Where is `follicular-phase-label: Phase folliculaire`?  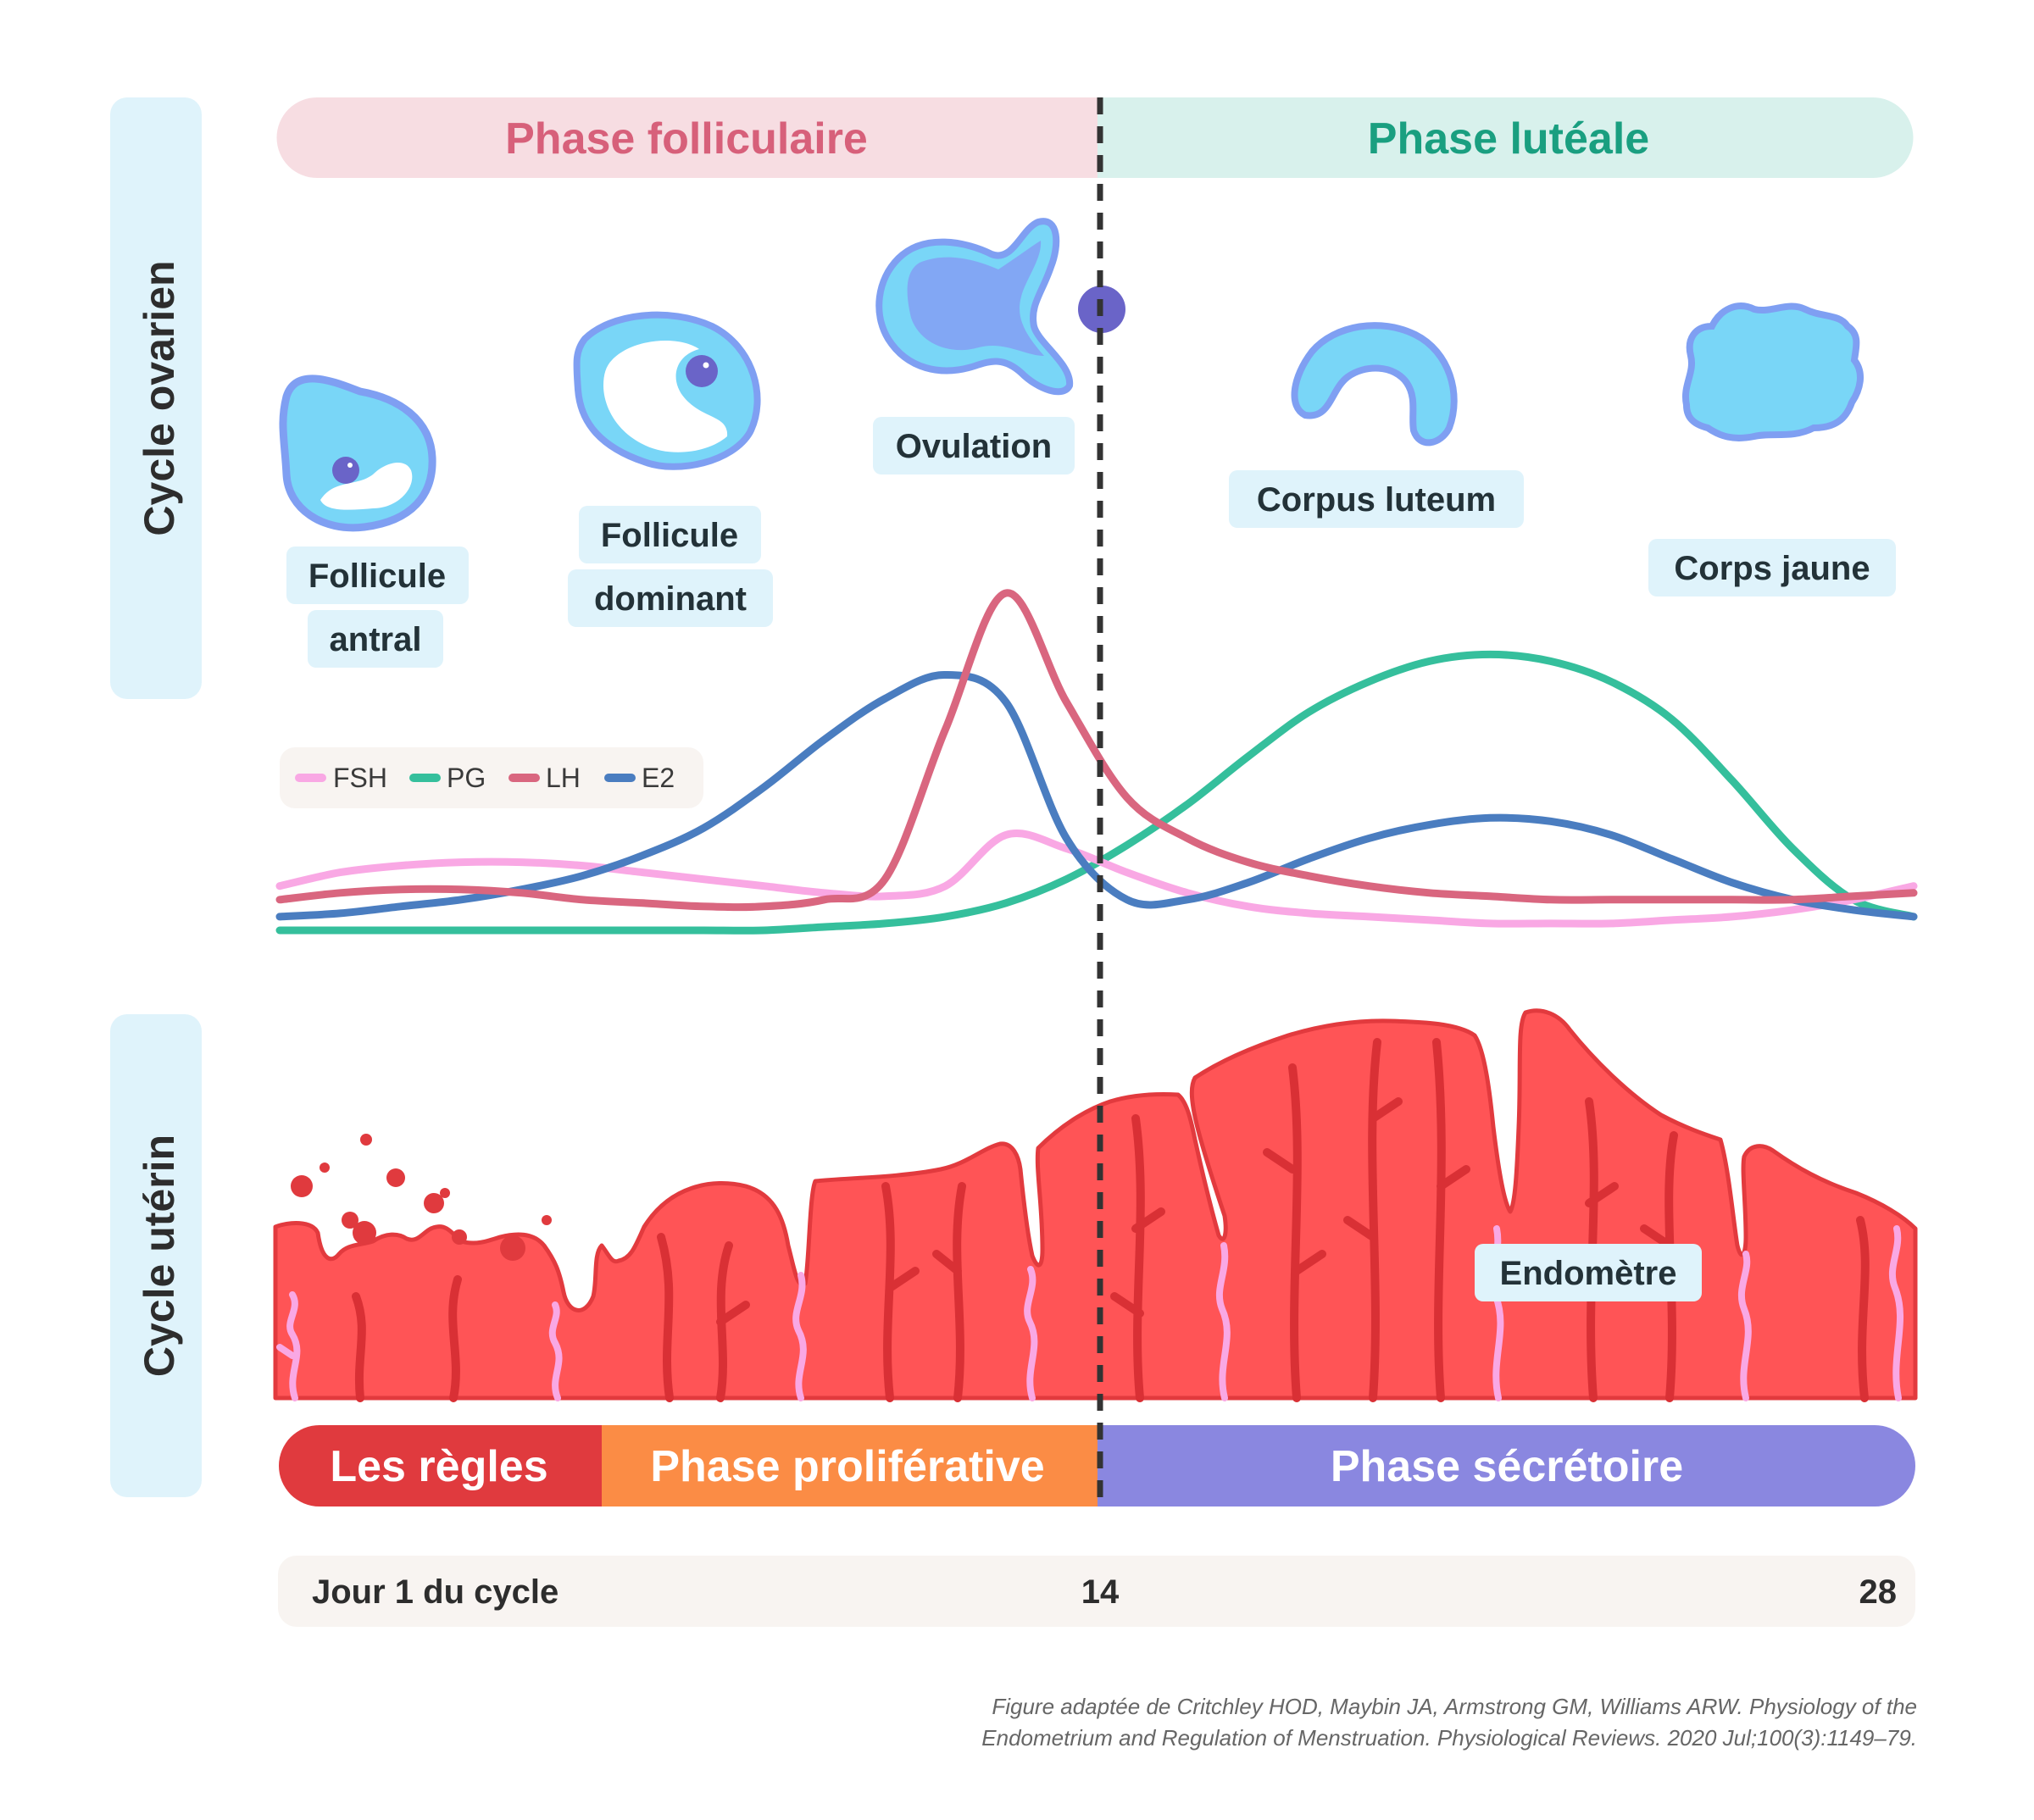
follicular-phase-label: Phase folliculaire is located at coordinates (687, 139).